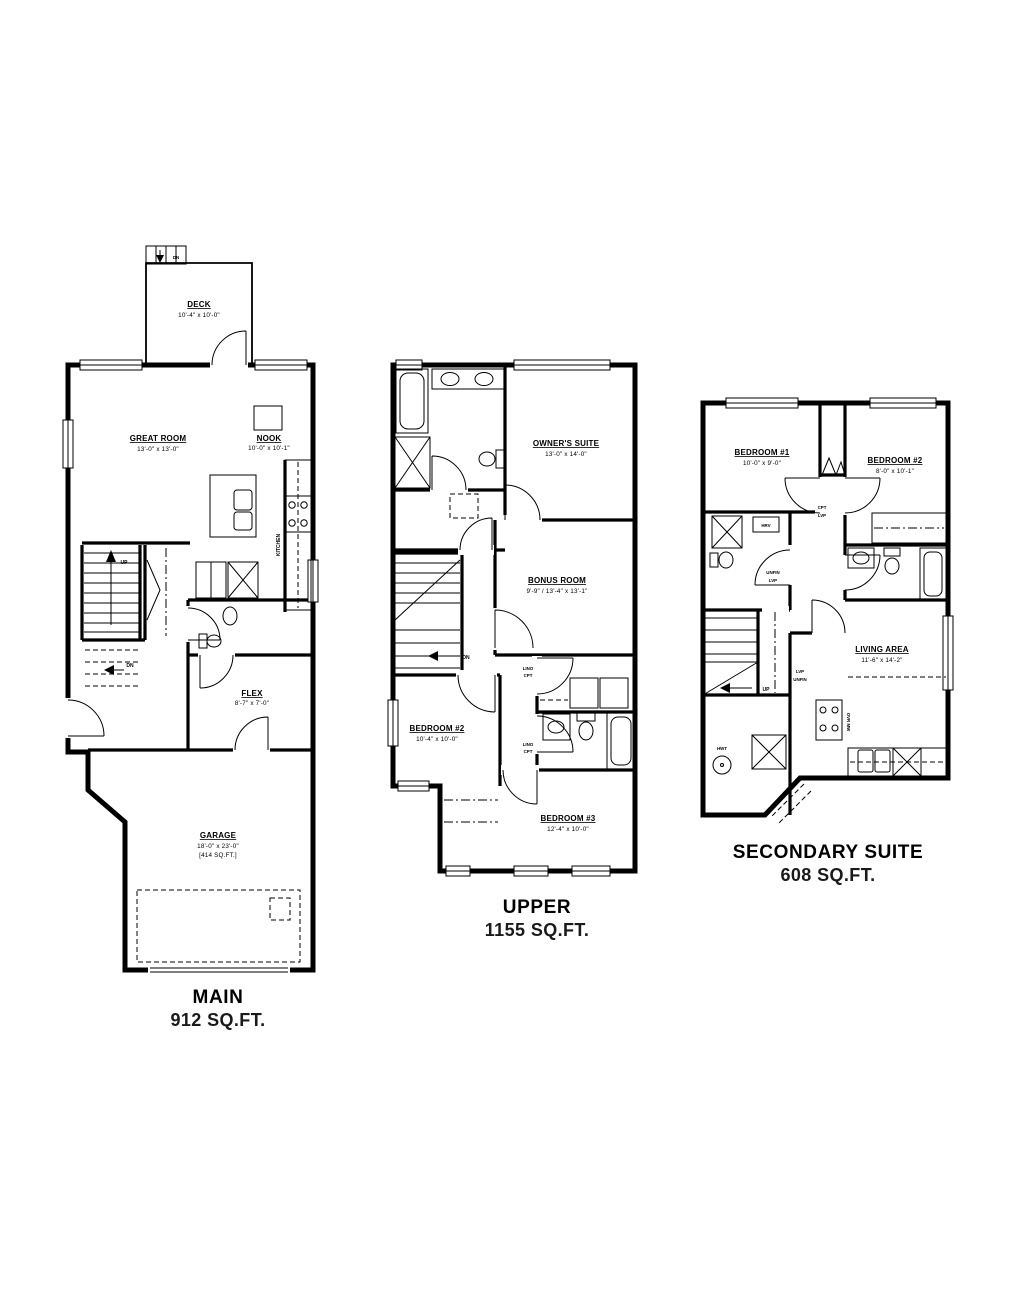 The image size is (1036, 1290). What do you see at coordinates (135, 591) in the screenshot?
I see `main-stair-walls` at bounding box center [135, 591].